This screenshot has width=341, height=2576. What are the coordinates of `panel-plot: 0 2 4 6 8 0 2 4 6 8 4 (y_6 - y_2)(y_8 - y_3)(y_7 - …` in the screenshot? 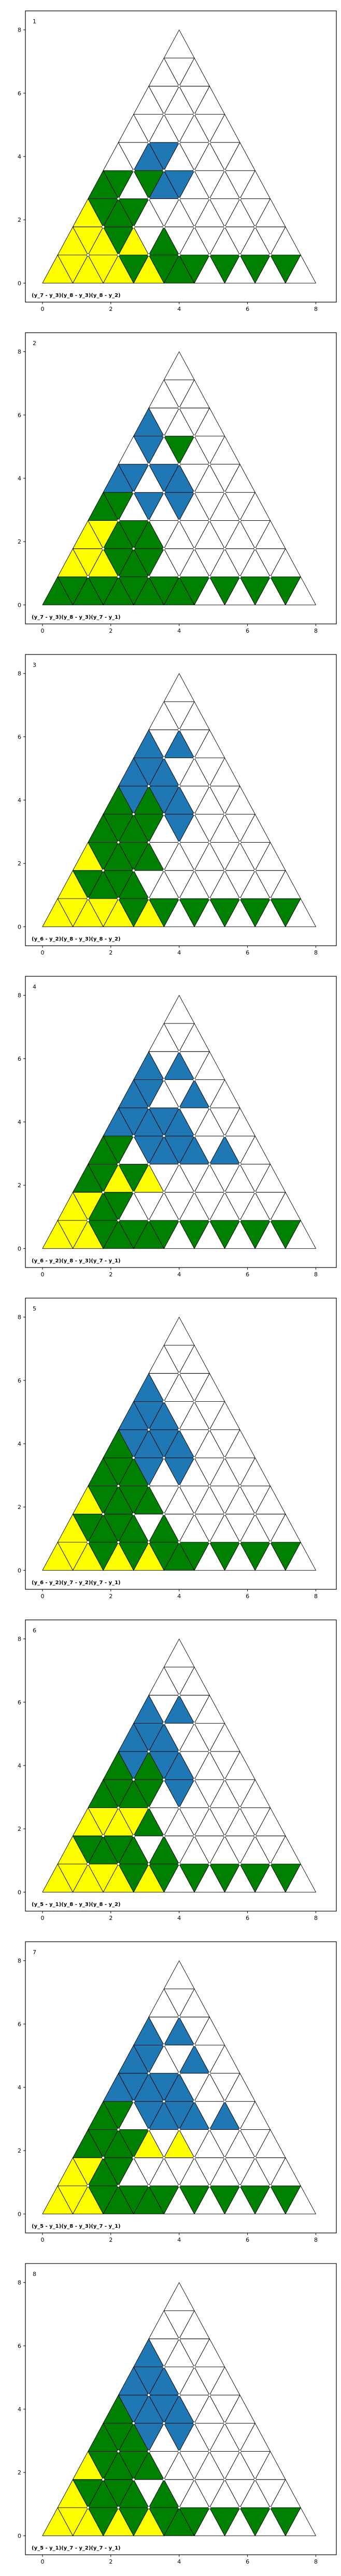 It's located at (177, 1127).